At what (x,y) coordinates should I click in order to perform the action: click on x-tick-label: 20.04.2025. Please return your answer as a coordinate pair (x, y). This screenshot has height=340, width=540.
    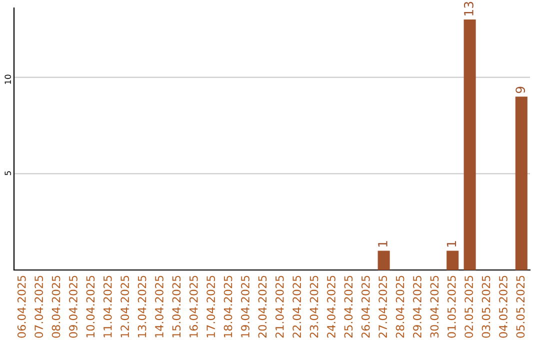
    Looking at the image, I should click on (262, 307).